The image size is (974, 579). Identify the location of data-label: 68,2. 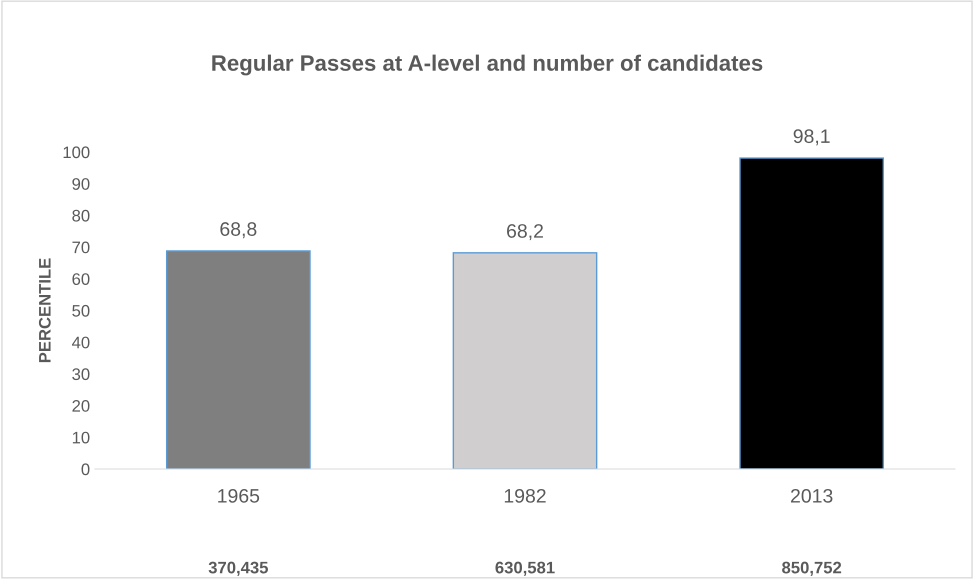
(525, 232).